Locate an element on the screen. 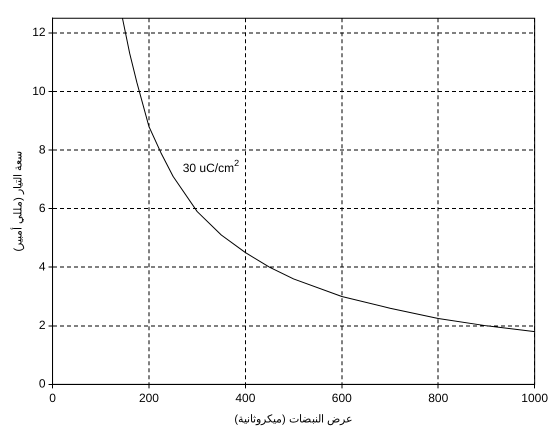 The width and height of the screenshot is (559, 438). x-axis-title: عرض النبضات (ميكروثانية) is located at coordinates (293, 419).